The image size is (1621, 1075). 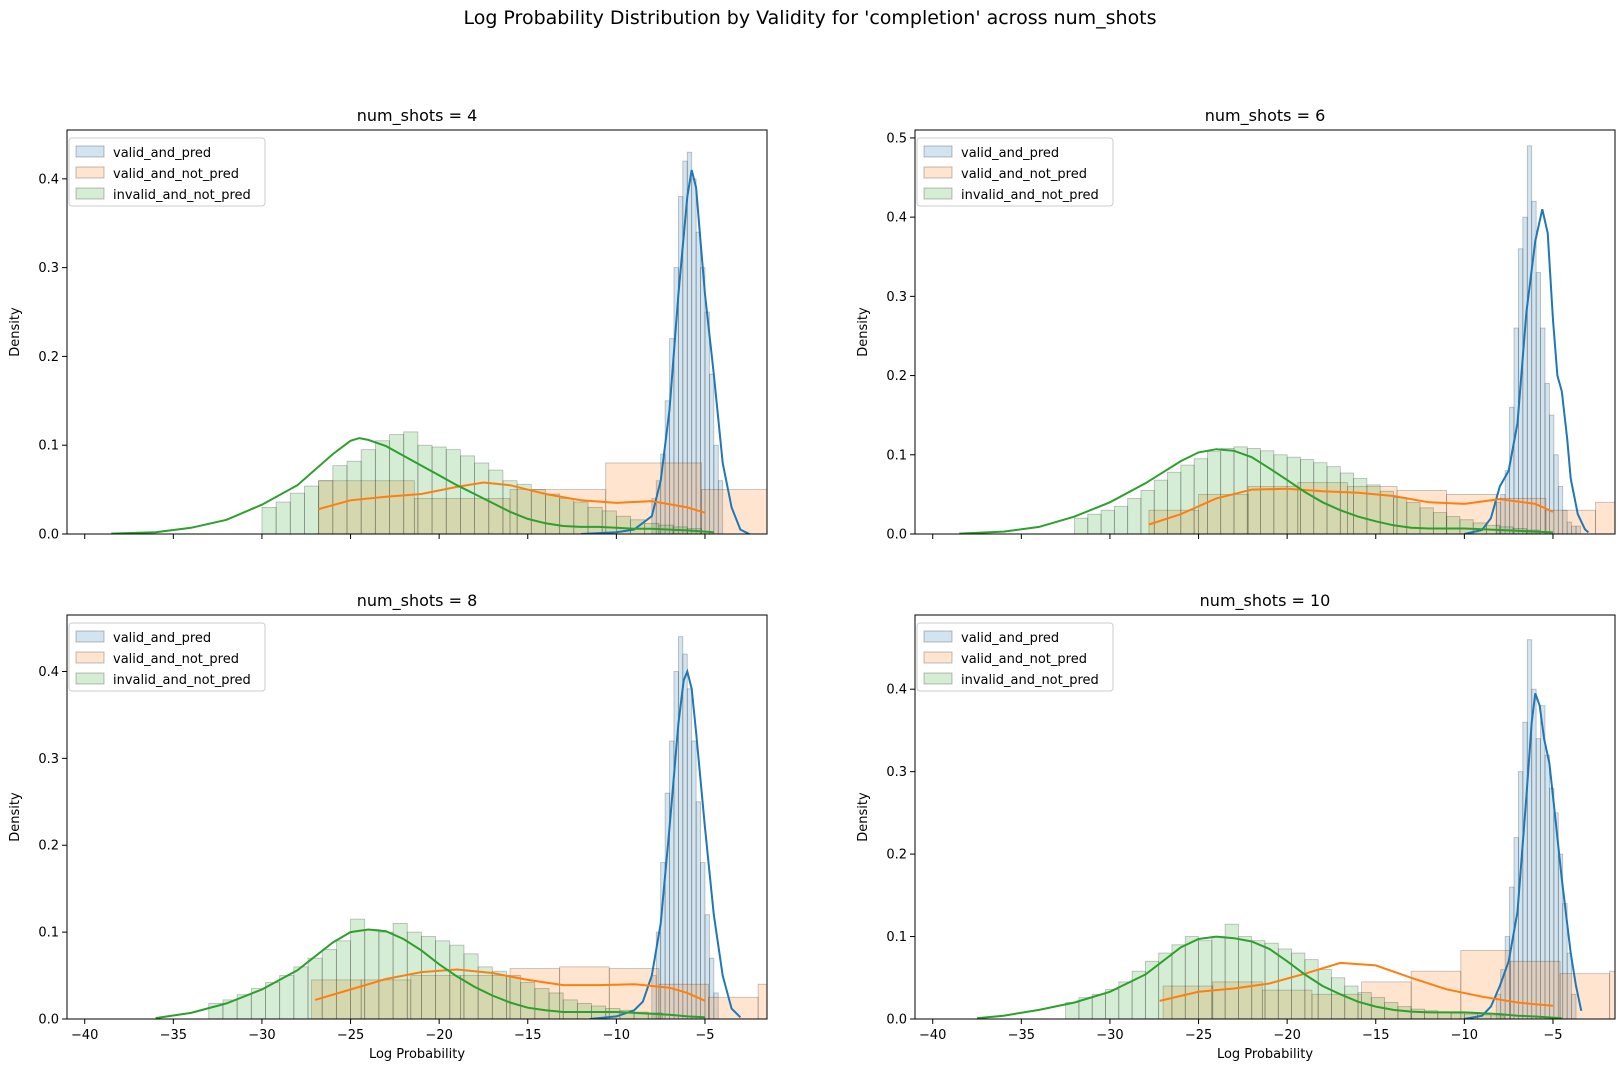 I want to click on x-tick-label: −15, so click(x=1375, y=1035).